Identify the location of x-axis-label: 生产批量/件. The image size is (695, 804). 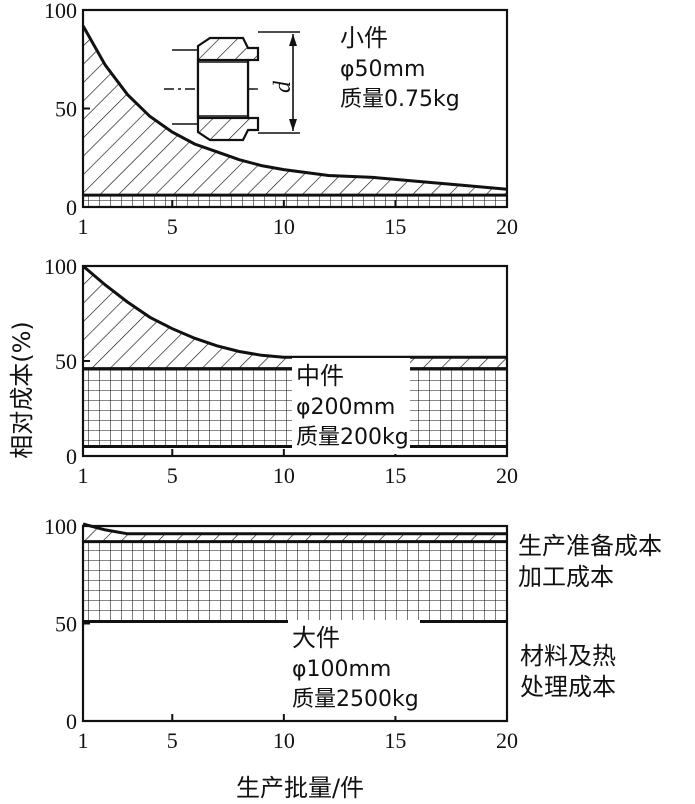
(300, 788).